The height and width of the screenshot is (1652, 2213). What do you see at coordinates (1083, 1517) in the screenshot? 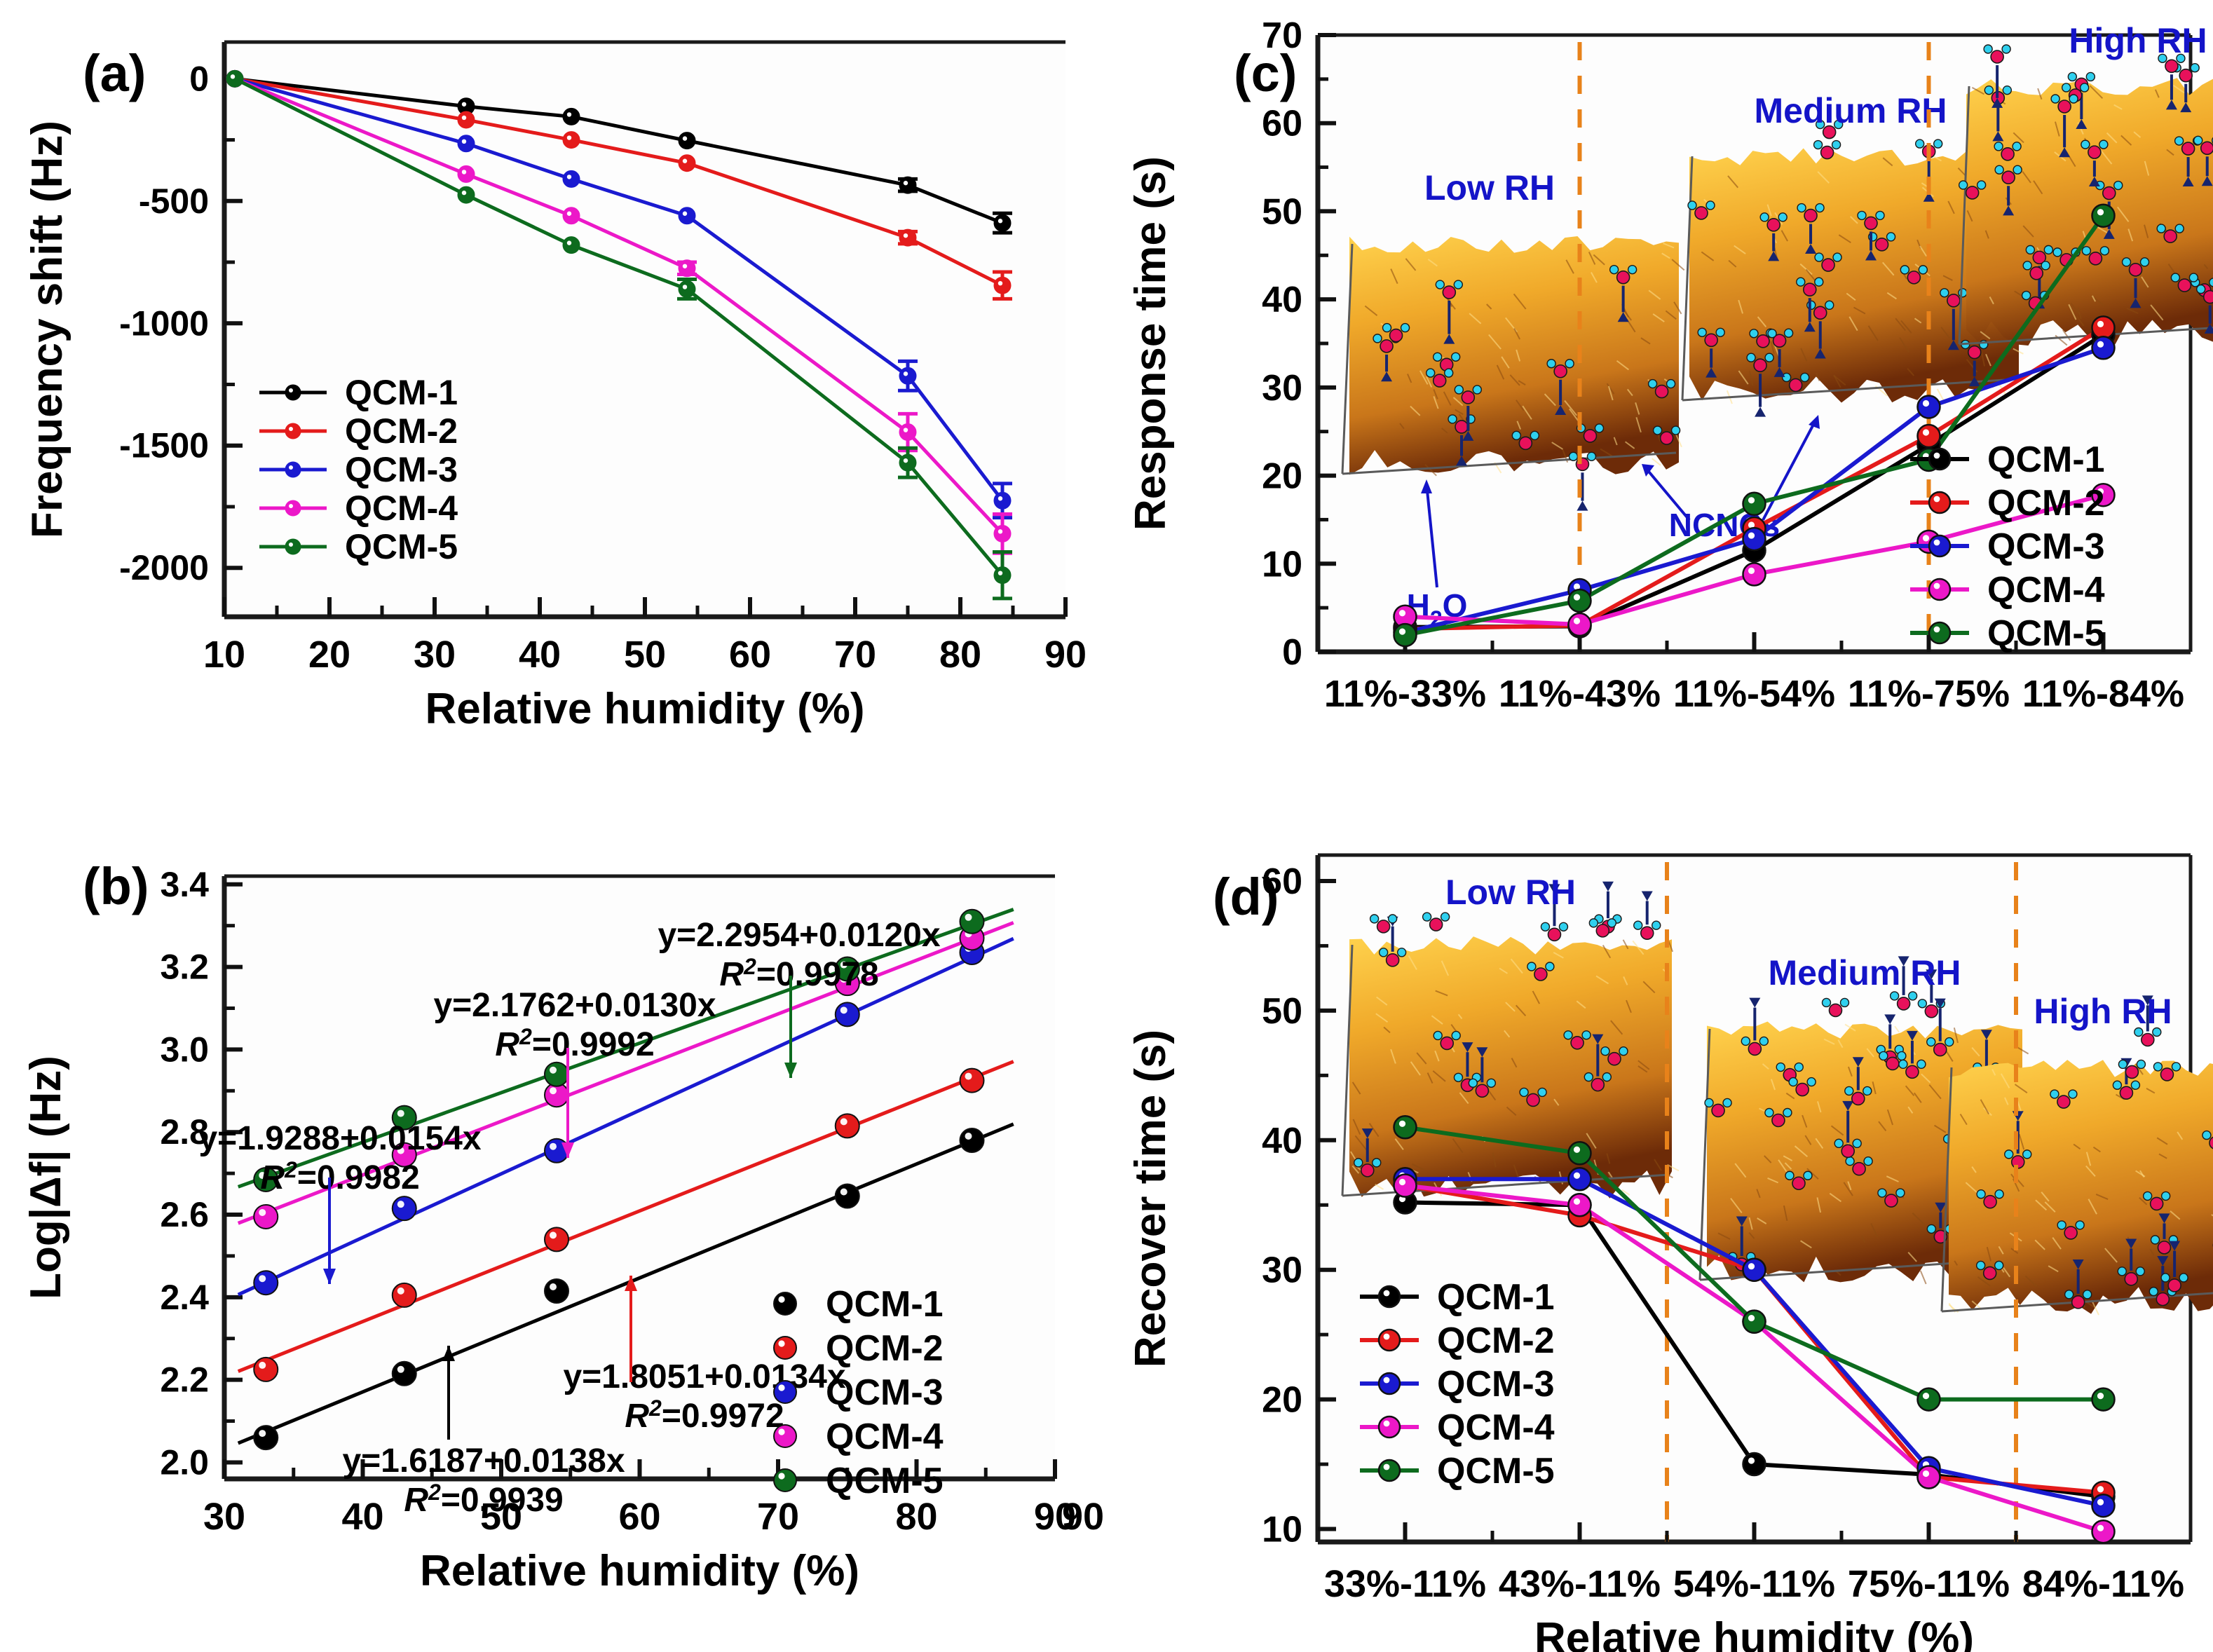
I see `x-tick-label-clipped: 90` at bounding box center [1083, 1517].